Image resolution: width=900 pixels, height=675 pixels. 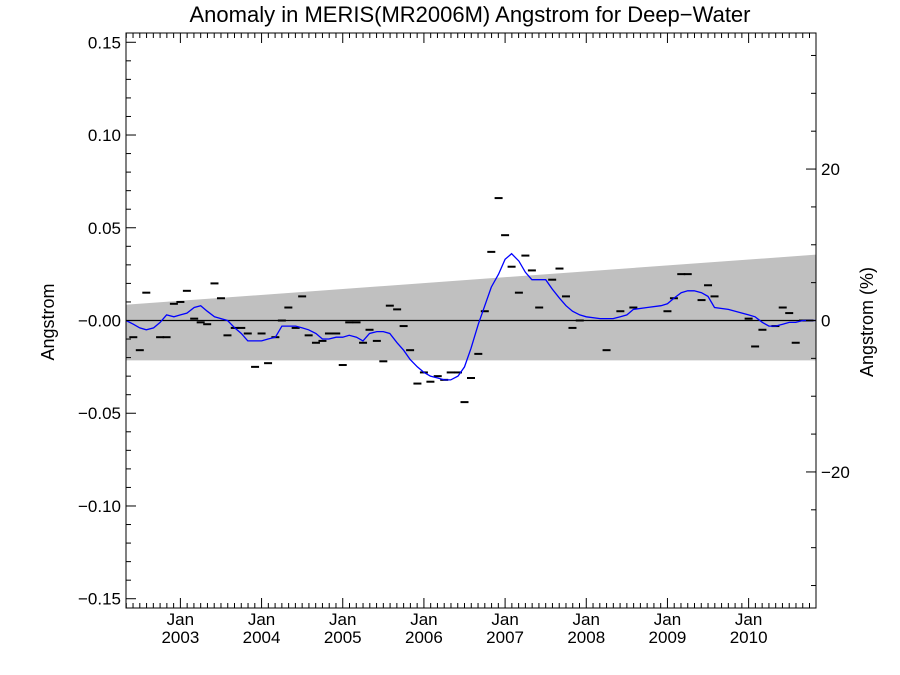 I want to click on y-axis-label-right: Angstrom (%), so click(x=867, y=322).